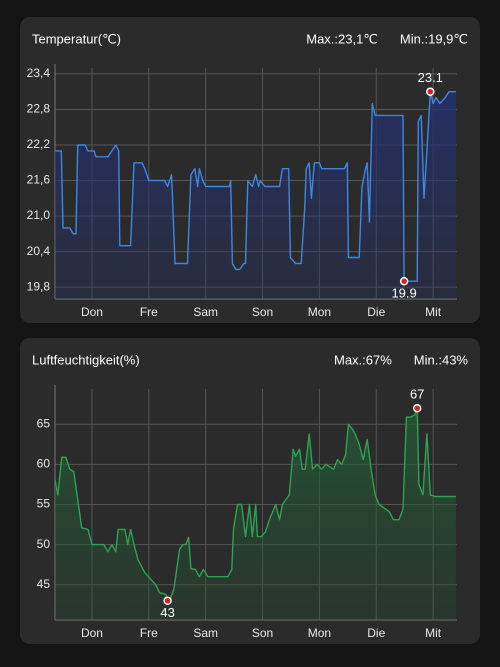 This screenshot has height=667, width=500. I want to click on y-tick-label: 22,2, so click(39, 144).